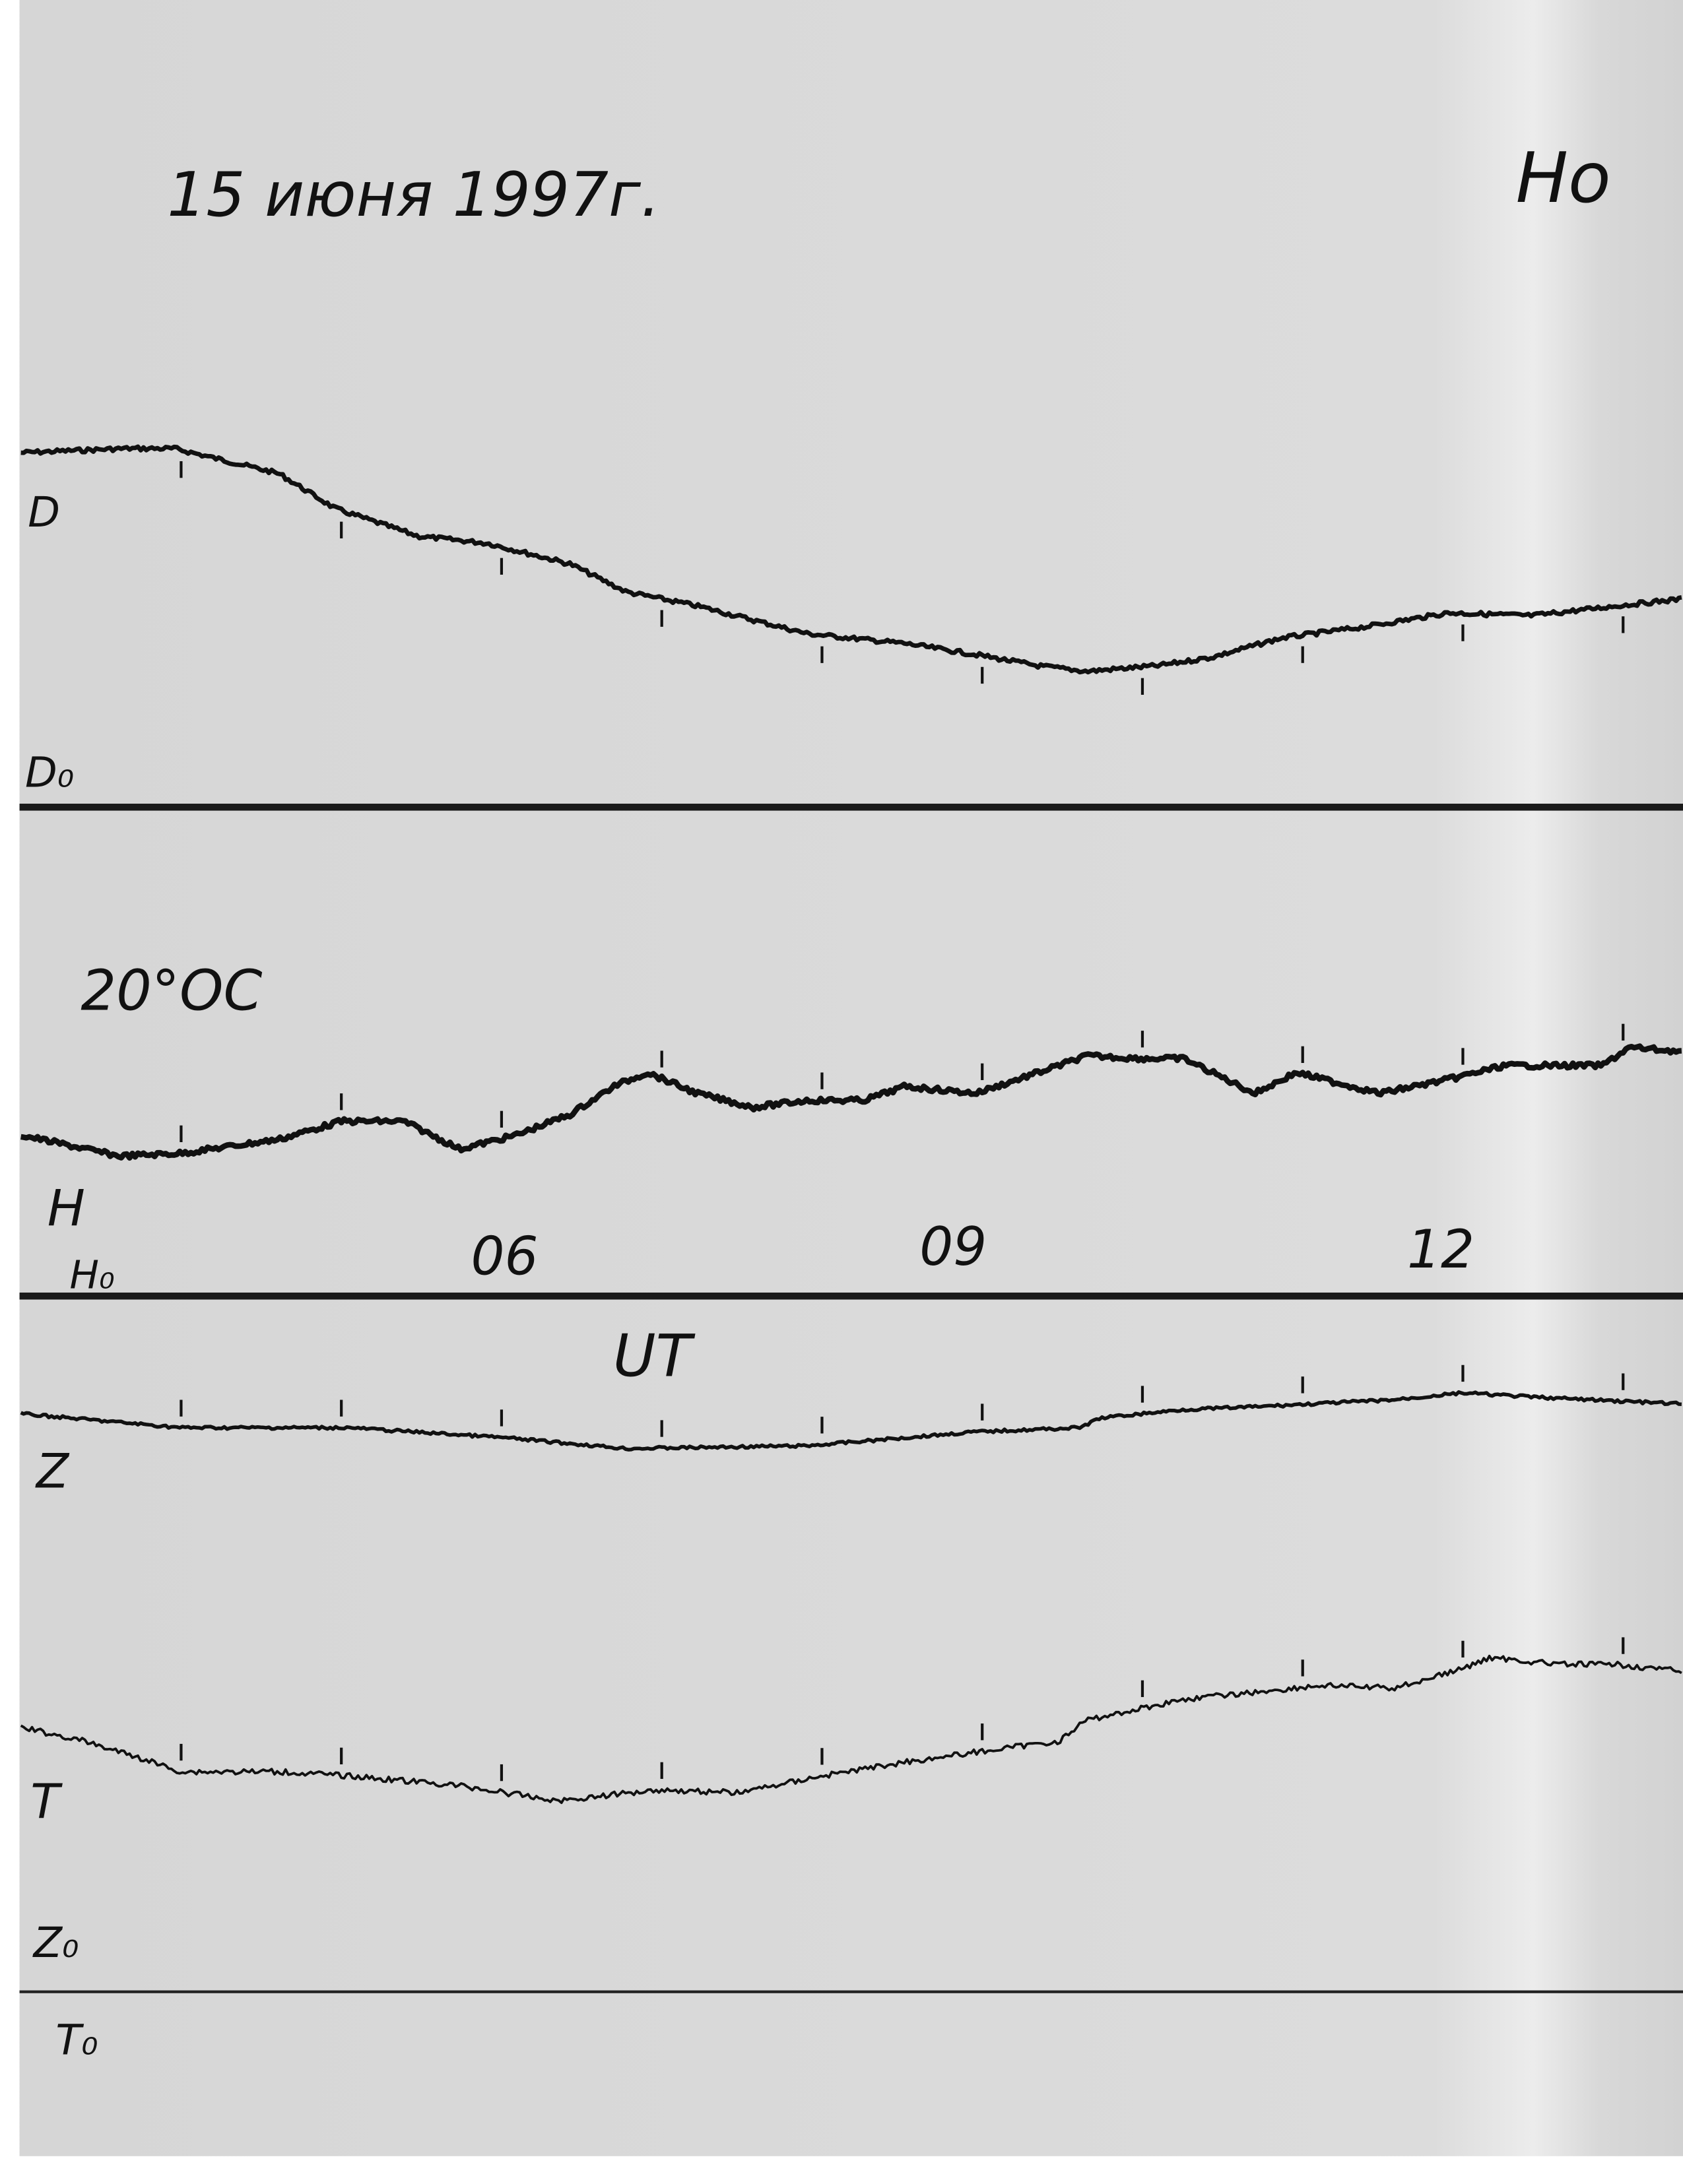 The width and height of the screenshot is (1683, 2184). What do you see at coordinates (93, 1275) in the screenshot?
I see `label-h0: H₀` at bounding box center [93, 1275].